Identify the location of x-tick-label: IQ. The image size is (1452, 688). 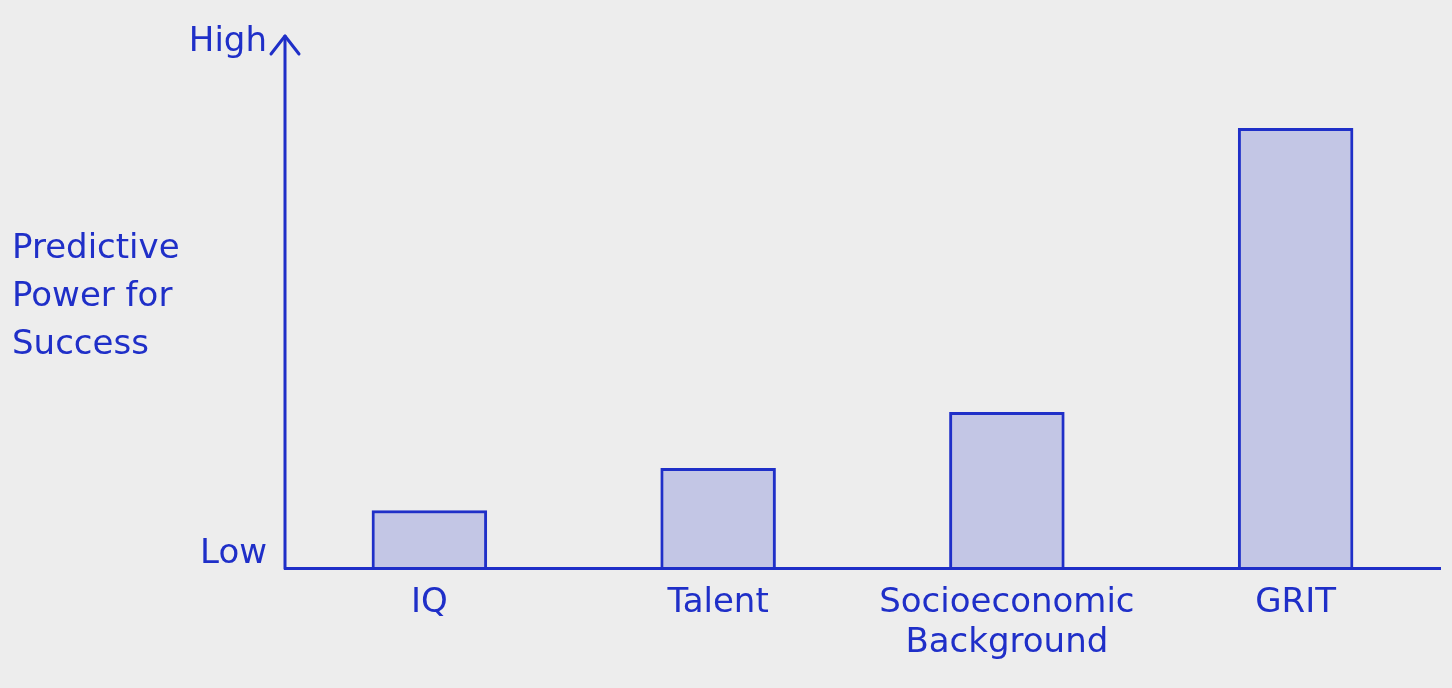
(429, 599).